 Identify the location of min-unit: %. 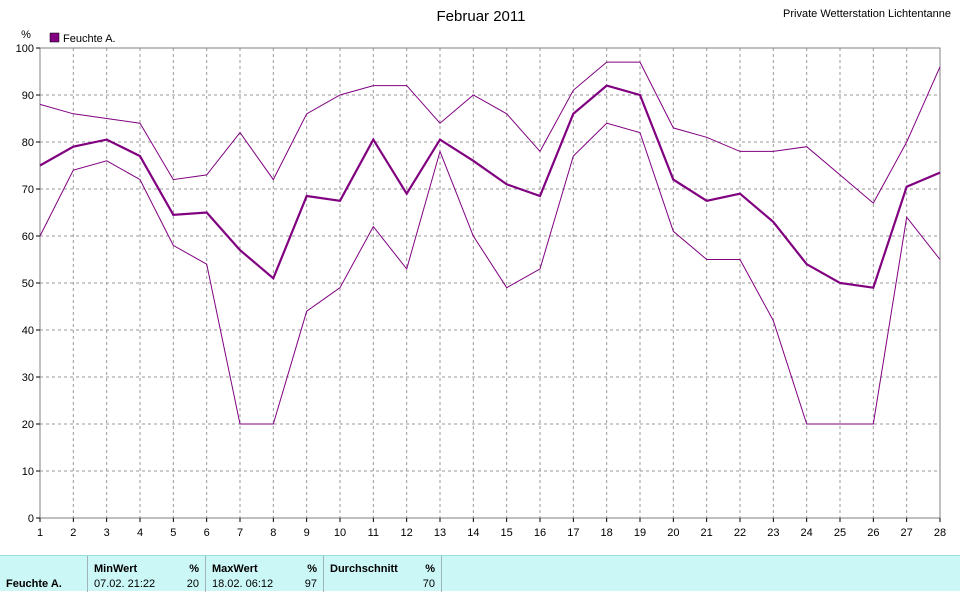
(194, 569).